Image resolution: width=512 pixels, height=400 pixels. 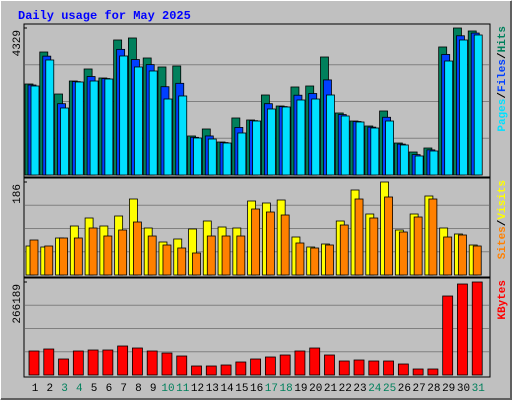 I want to click on x-tick-label: 28, so click(x=433, y=389).